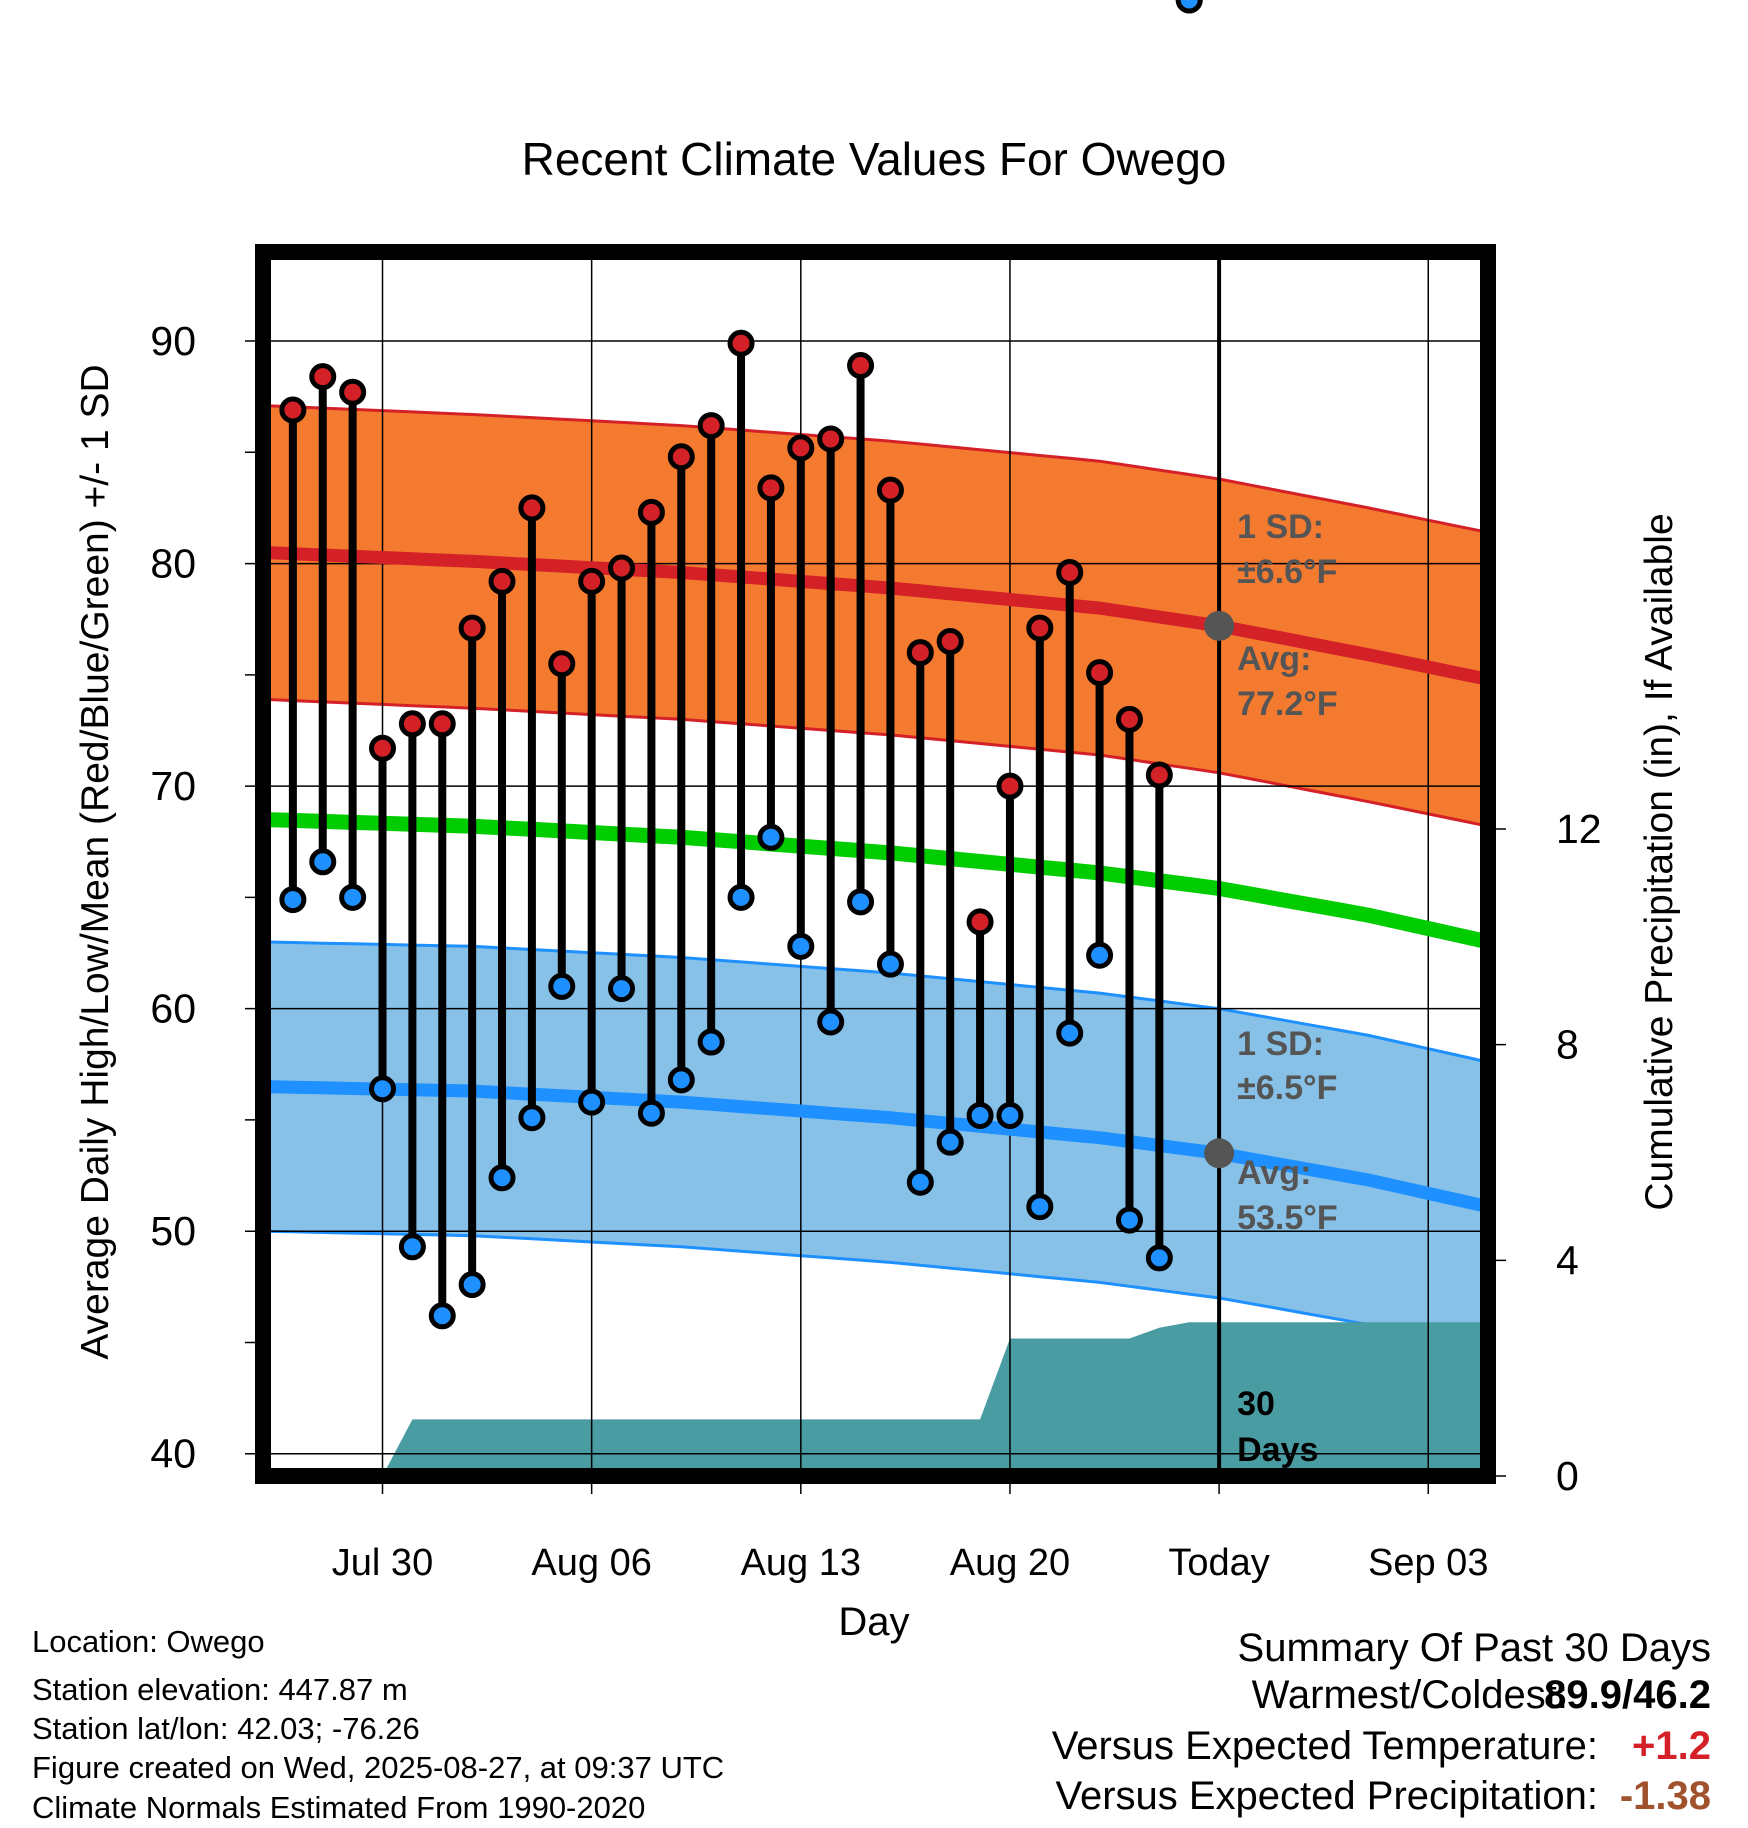 The width and height of the screenshot is (1748, 1828). What do you see at coordinates (1010, 1563) in the screenshot?
I see `x-tick-label: Aug 20` at bounding box center [1010, 1563].